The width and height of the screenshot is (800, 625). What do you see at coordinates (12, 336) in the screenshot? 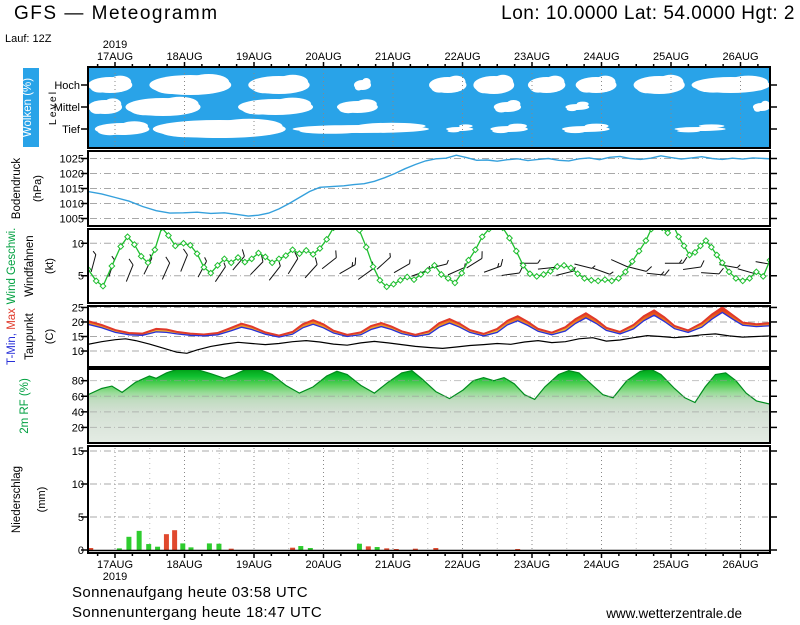
I see `temp-axis-title: T-Min, Max` at bounding box center [12, 336].